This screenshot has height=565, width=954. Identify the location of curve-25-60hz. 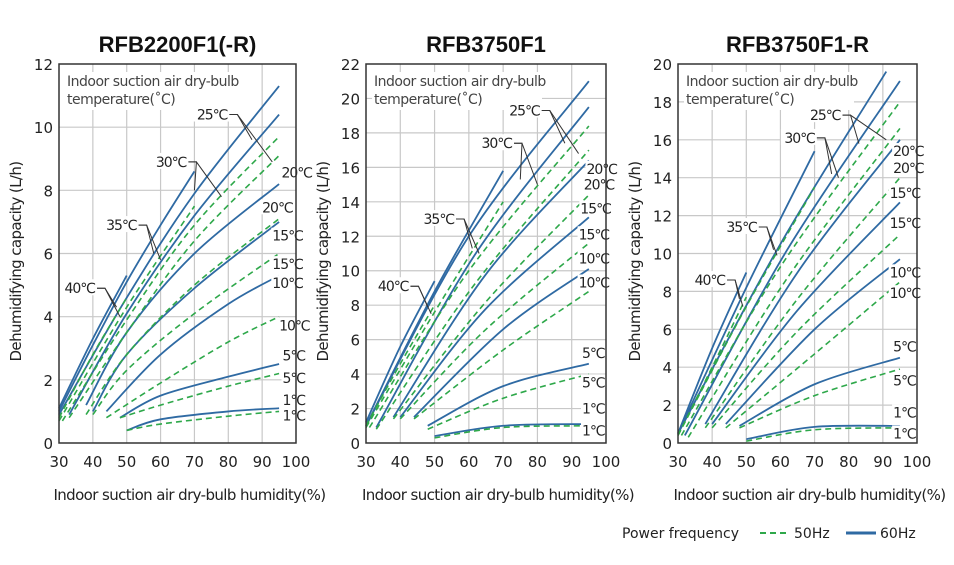
(482, 267).